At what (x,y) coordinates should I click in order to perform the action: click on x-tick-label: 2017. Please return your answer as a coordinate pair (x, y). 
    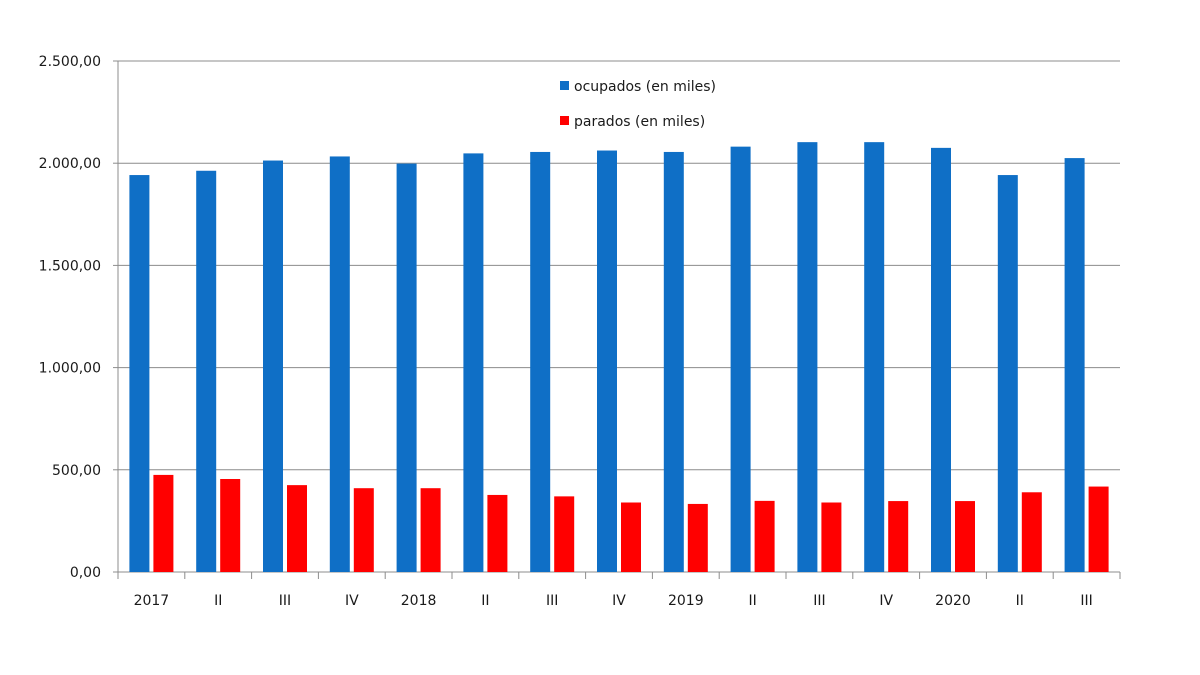
    Looking at the image, I should click on (152, 601).